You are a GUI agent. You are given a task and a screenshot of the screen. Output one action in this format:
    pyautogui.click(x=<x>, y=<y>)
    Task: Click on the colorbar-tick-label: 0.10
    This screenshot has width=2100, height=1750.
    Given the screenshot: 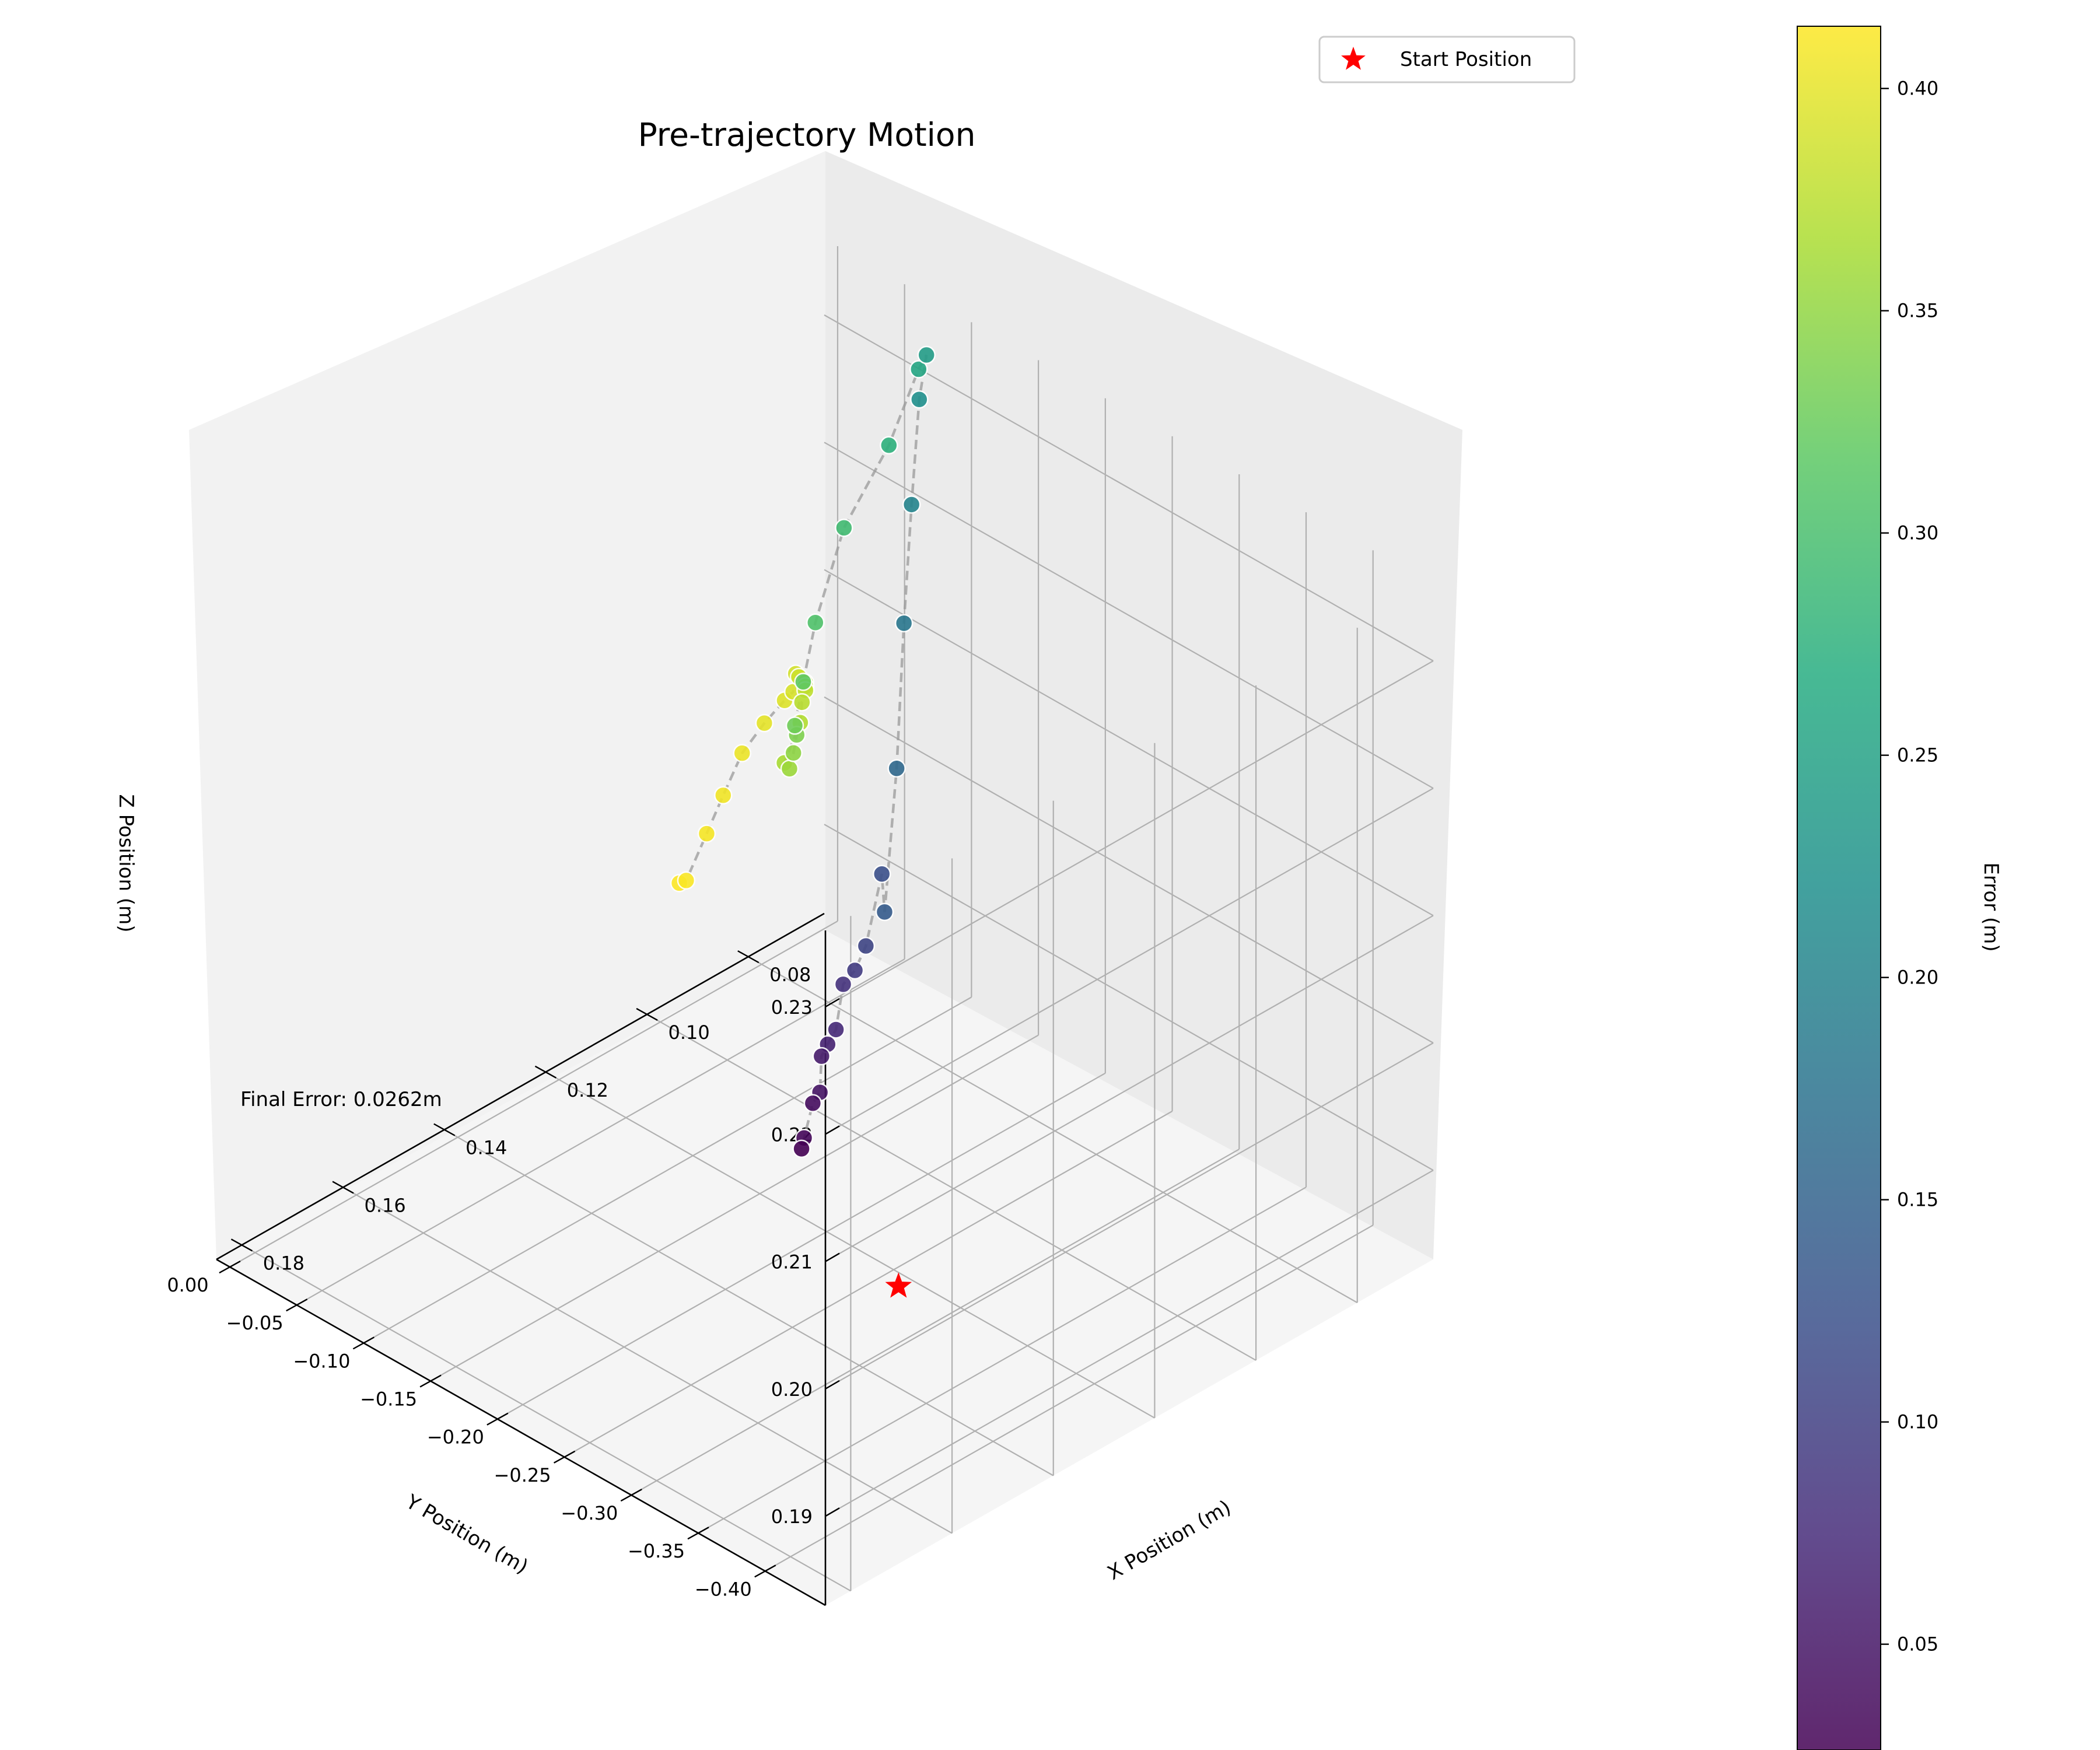 What is the action you would take?
    pyautogui.click(x=1917, y=1422)
    